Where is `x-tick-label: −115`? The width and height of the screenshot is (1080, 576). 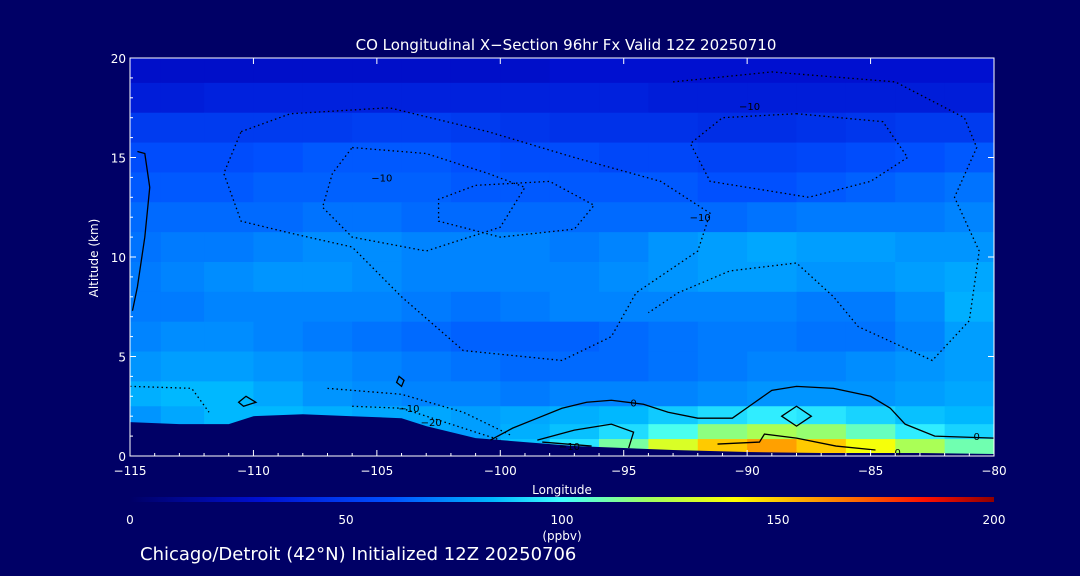 x-tick-label: −115 is located at coordinates (130, 471).